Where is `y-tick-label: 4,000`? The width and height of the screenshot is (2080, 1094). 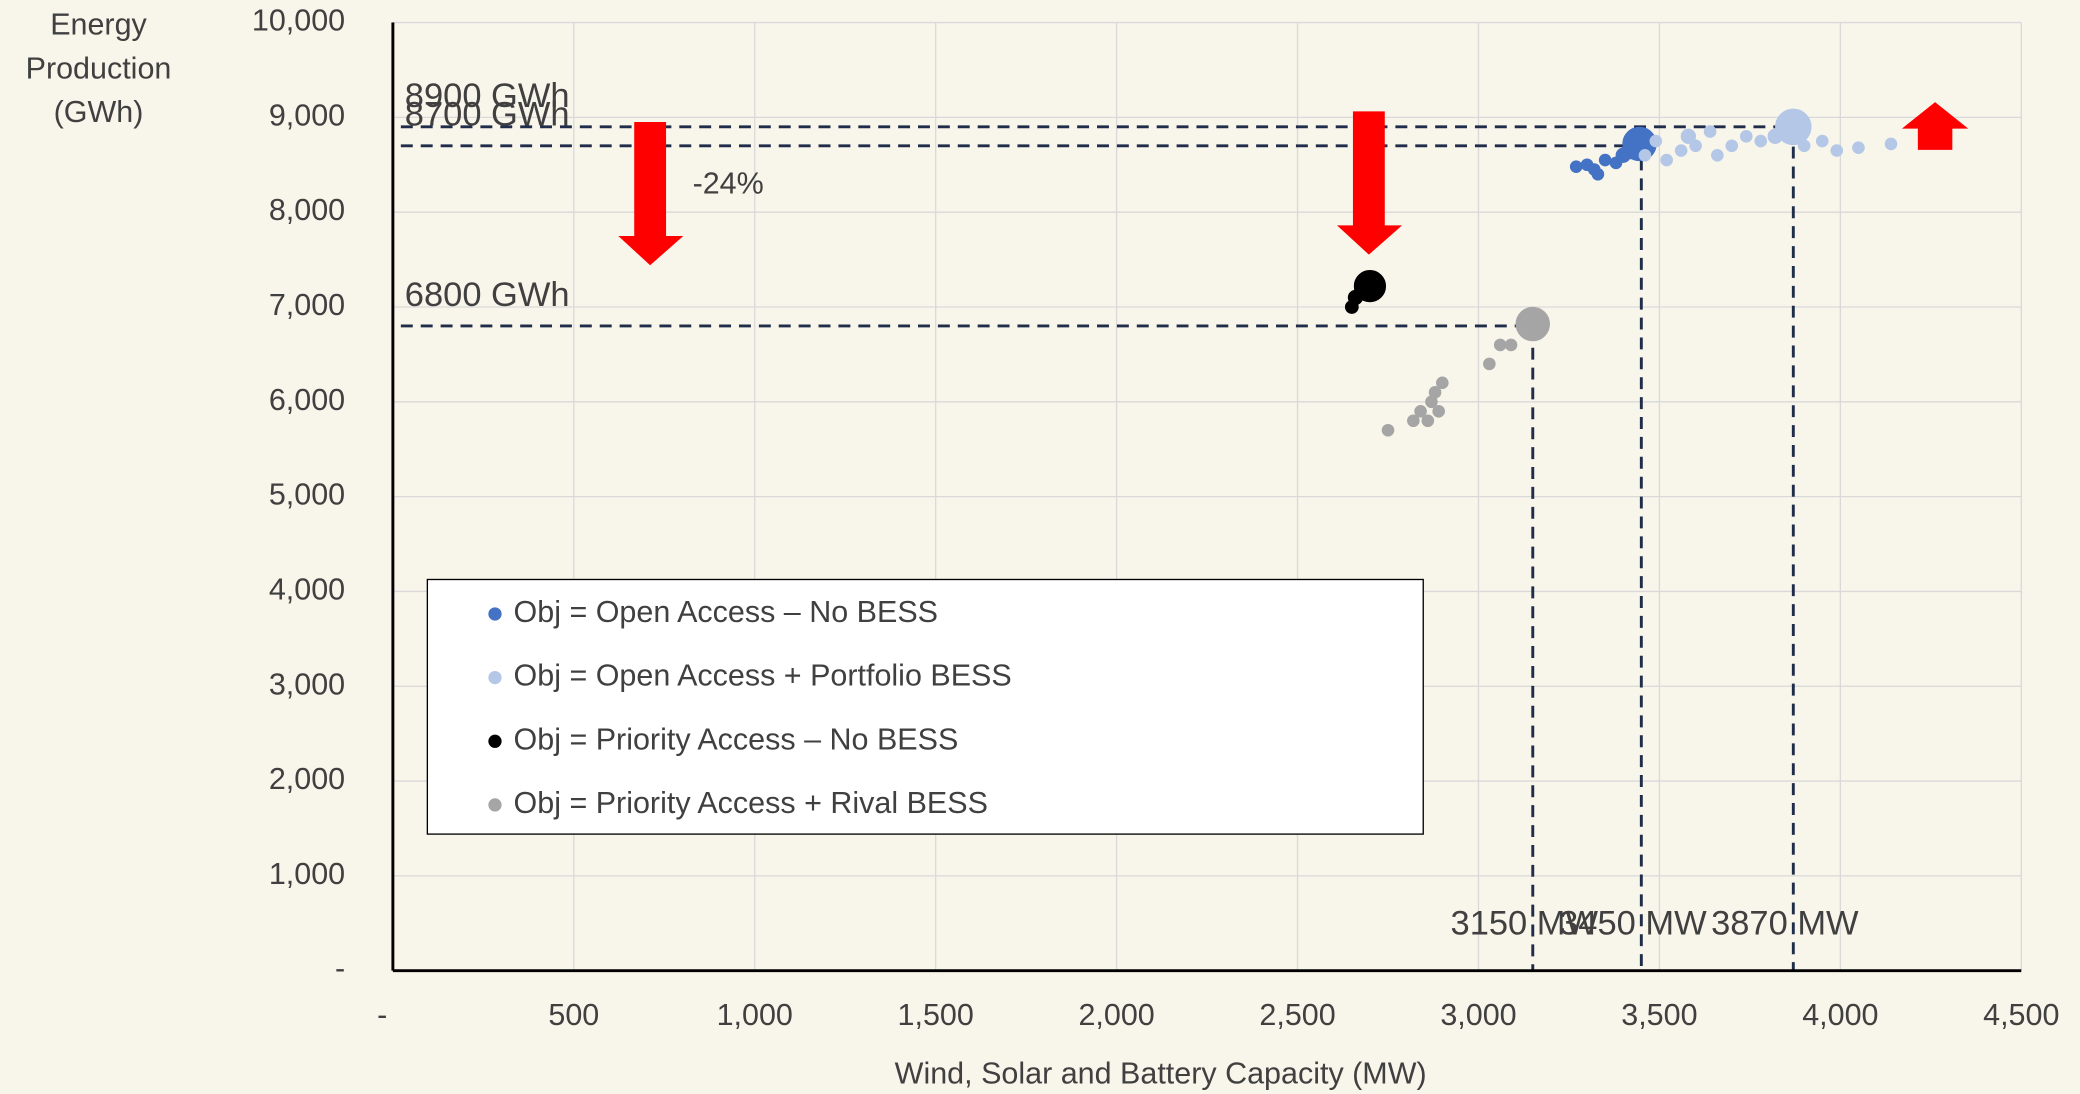
y-tick-label: 4,000 is located at coordinates (307, 589).